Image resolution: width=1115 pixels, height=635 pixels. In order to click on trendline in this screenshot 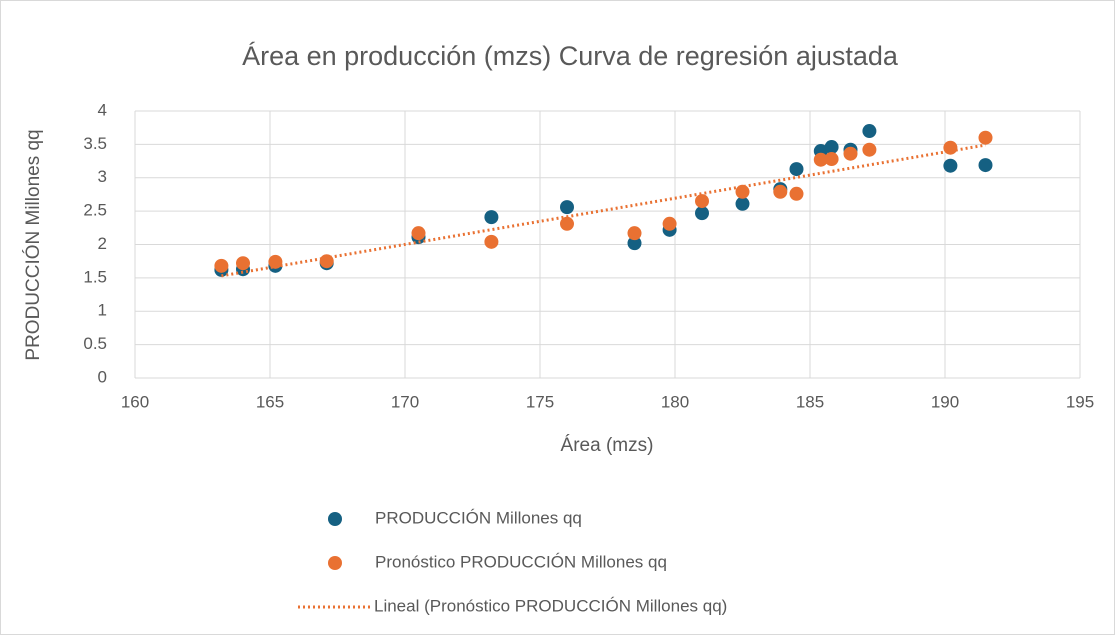, I will do `click(603, 210)`.